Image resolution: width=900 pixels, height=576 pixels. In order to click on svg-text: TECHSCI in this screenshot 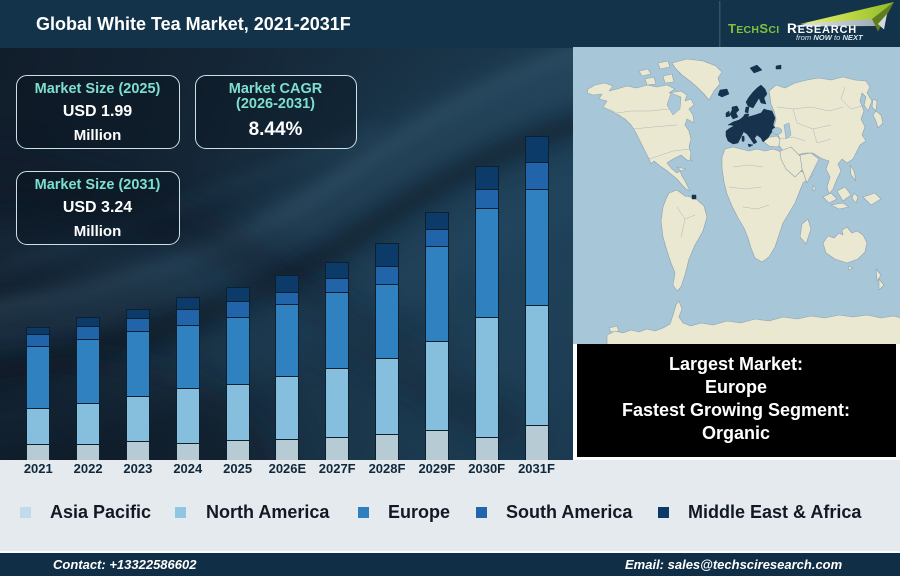, I will do `click(753, 28)`.